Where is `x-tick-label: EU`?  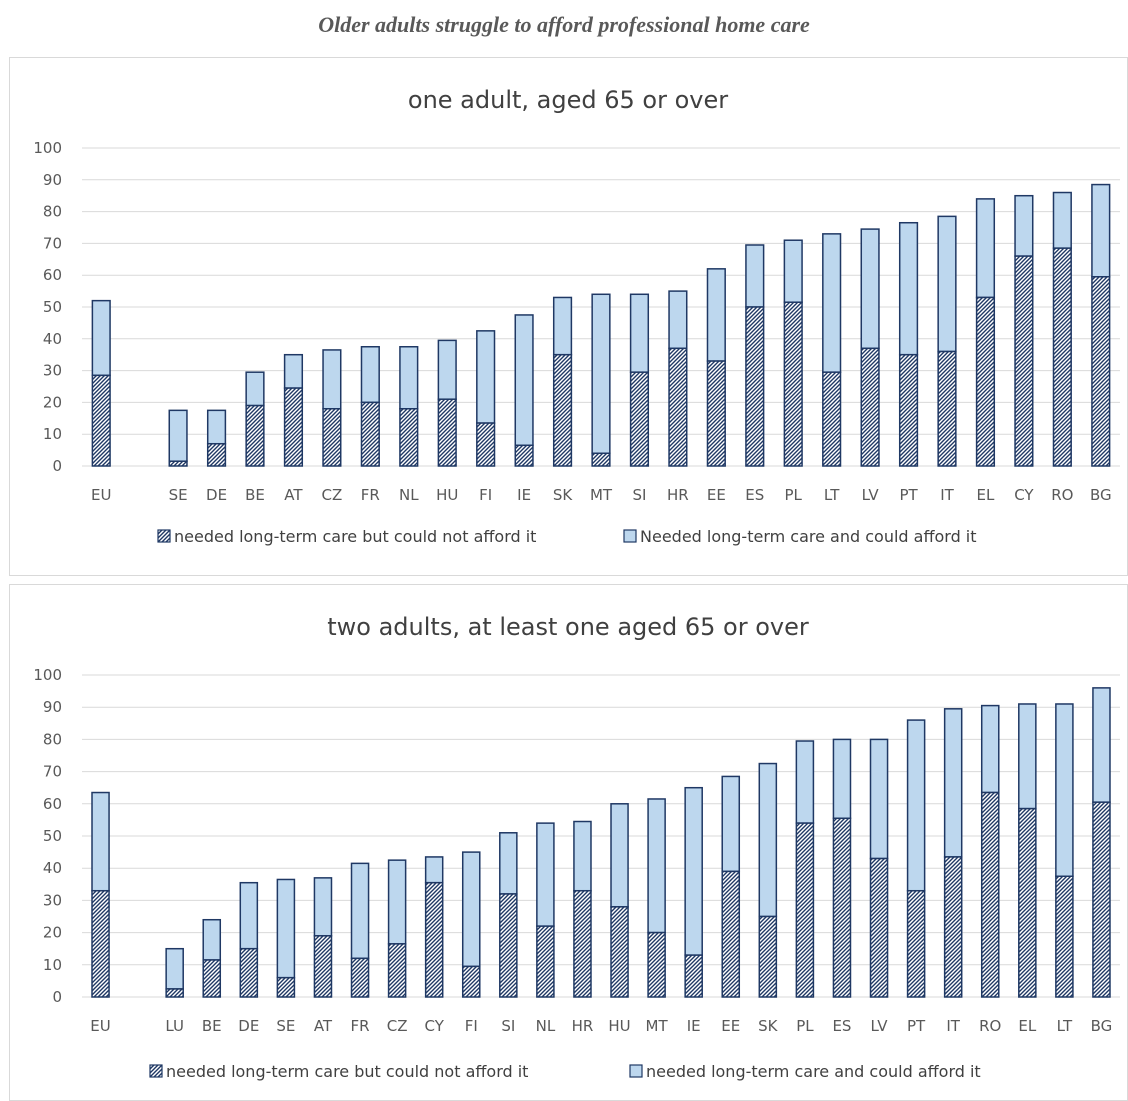
x-tick-label: EU is located at coordinates (101, 495).